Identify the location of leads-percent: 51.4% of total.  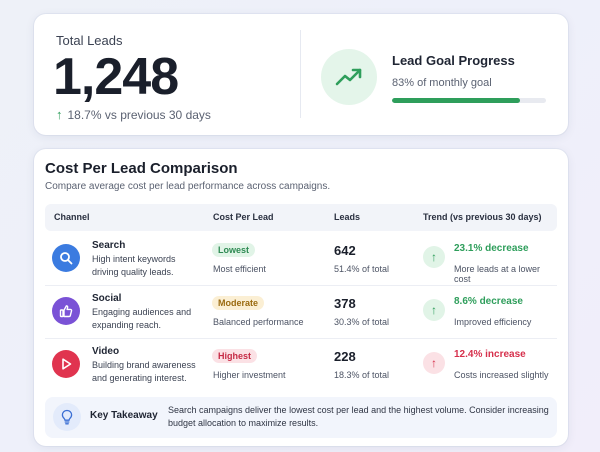
(362, 269).